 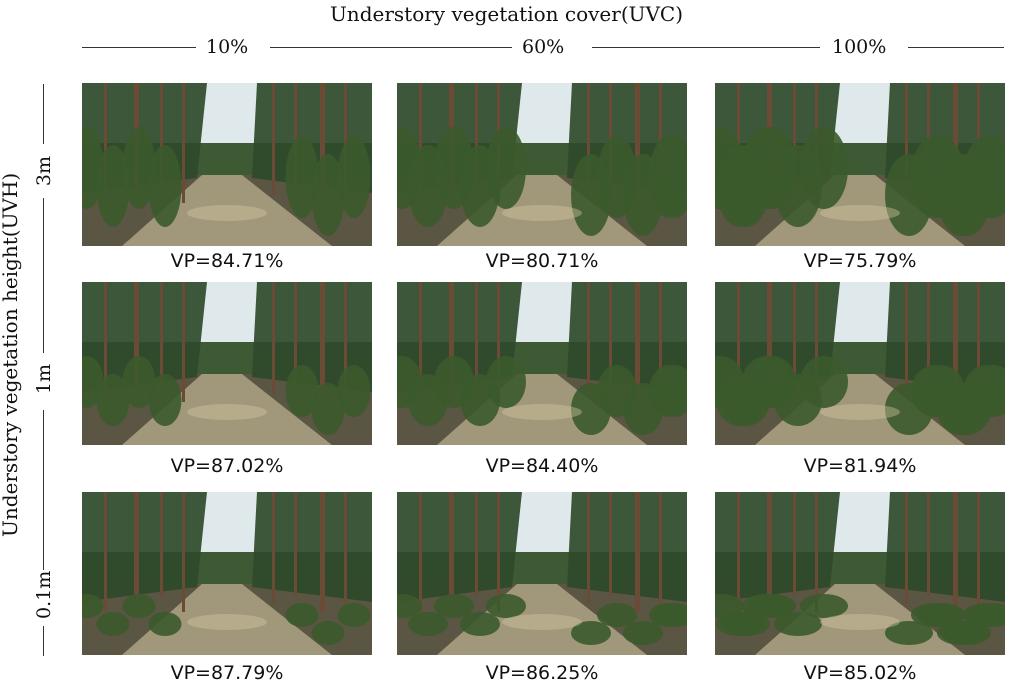 What do you see at coordinates (43, 275) in the screenshot?
I see `y-axis-line-seg2` at bounding box center [43, 275].